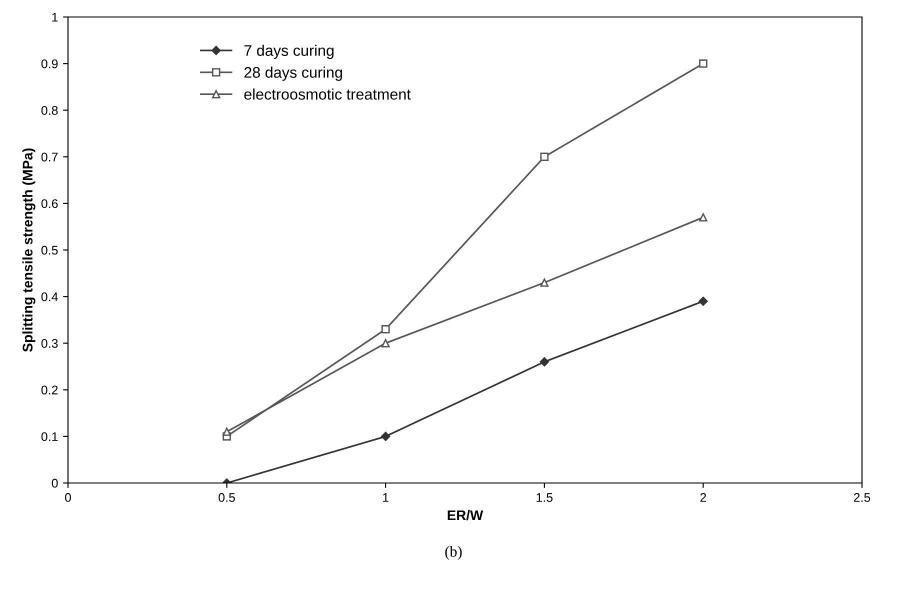 The height and width of the screenshot is (589, 907). Describe the element at coordinates (327, 94) in the screenshot. I see `legend-label: electroosmotic treatment` at that location.